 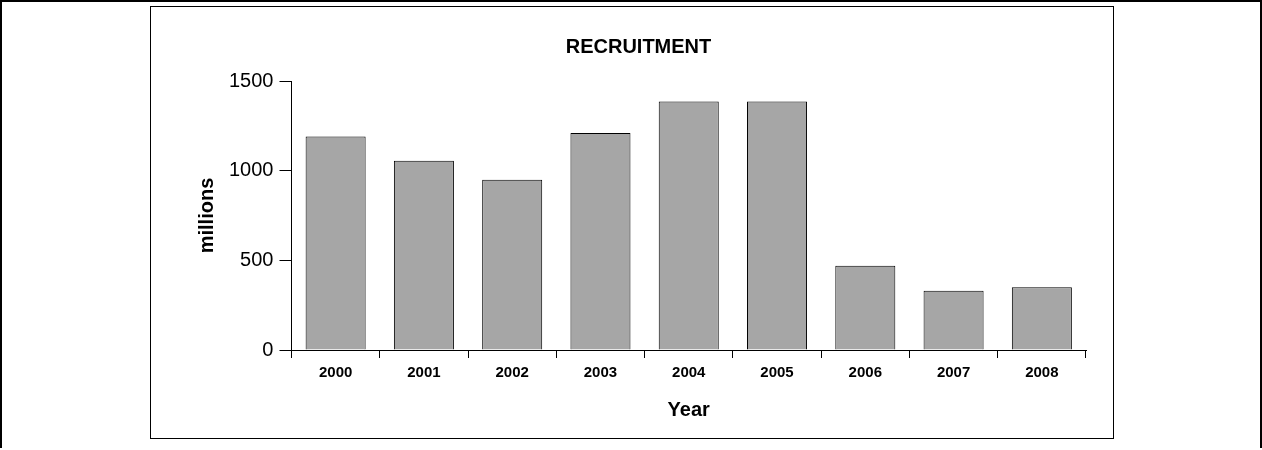 What do you see at coordinates (689, 408) in the screenshot?
I see `x-axis-title: Year` at bounding box center [689, 408].